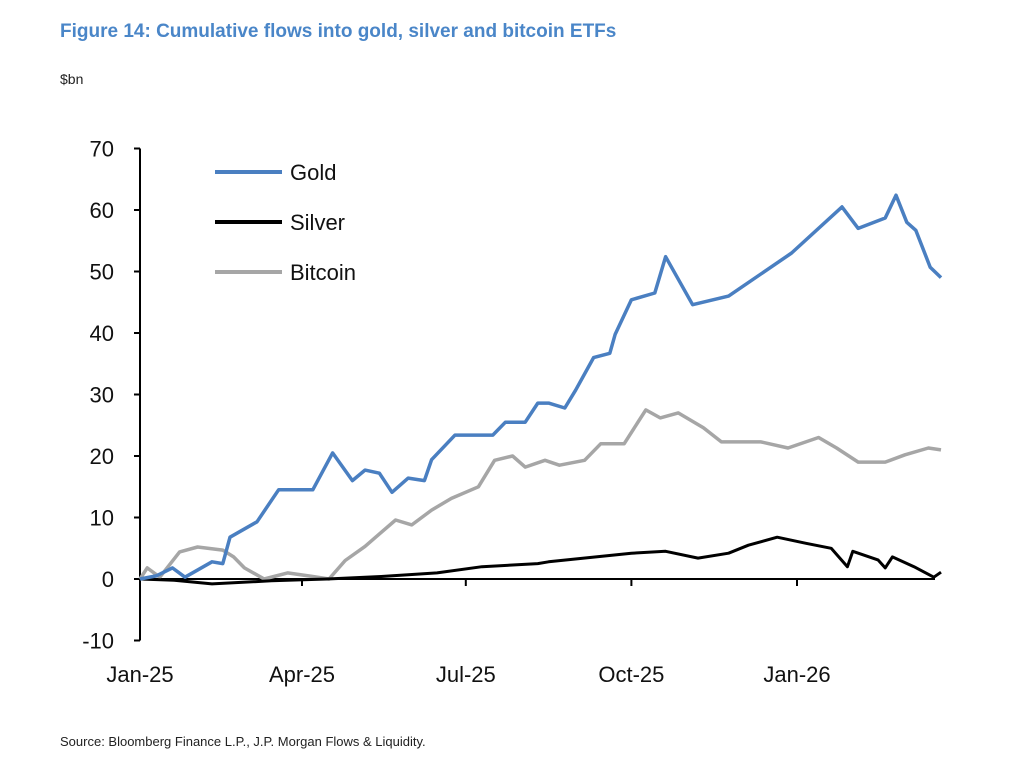 This screenshot has width=1024, height=772. What do you see at coordinates (139, 674) in the screenshot?
I see `x-tick-label: Jan-25` at bounding box center [139, 674].